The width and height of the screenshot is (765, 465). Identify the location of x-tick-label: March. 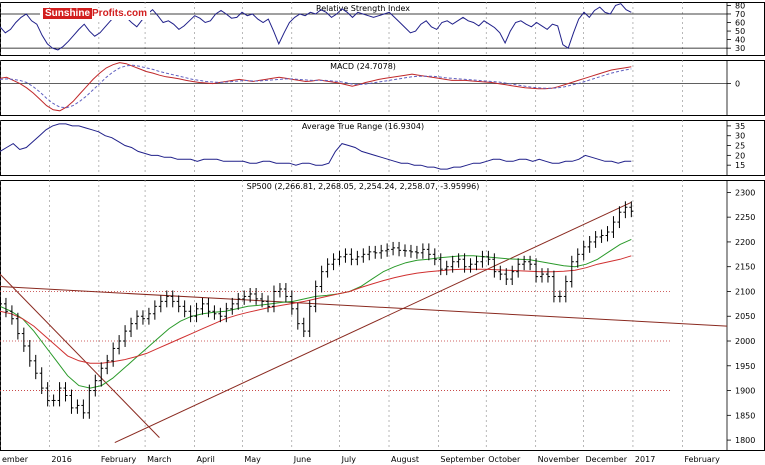
(159, 459).